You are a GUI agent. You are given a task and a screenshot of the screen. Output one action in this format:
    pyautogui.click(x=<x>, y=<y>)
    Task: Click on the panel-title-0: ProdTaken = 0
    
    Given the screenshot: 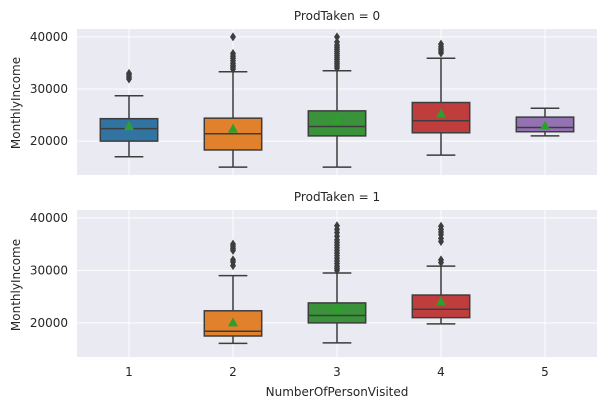 What is the action you would take?
    pyautogui.click(x=337, y=16)
    